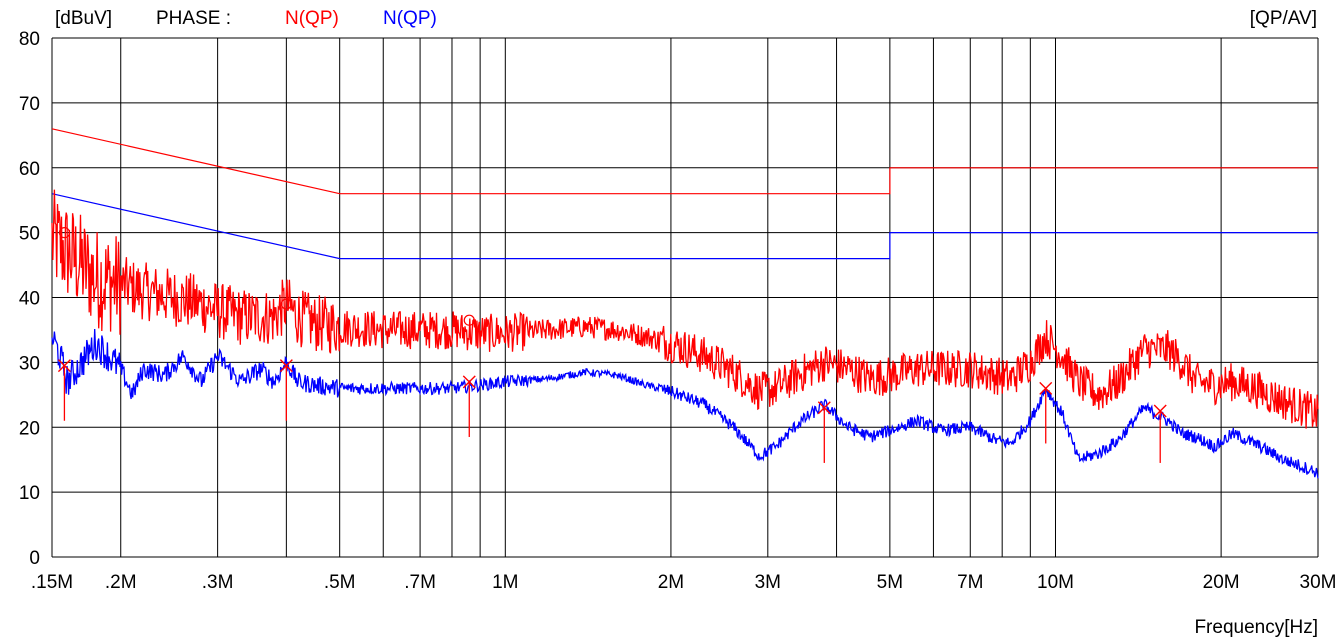  I want to click on x-tick-label: .15M, so click(52, 582).